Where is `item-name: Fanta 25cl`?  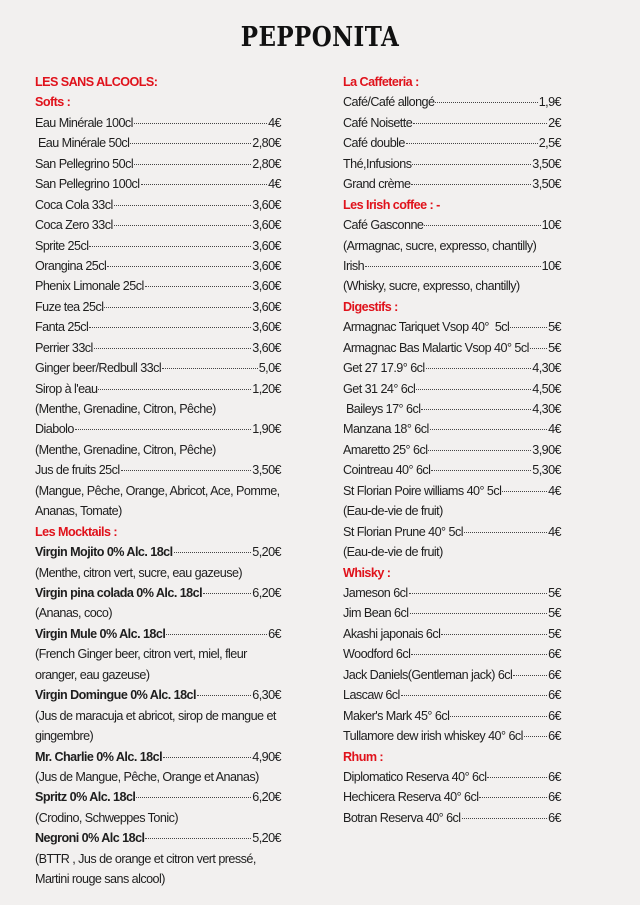
item-name: Fanta 25cl is located at coordinates (62, 327).